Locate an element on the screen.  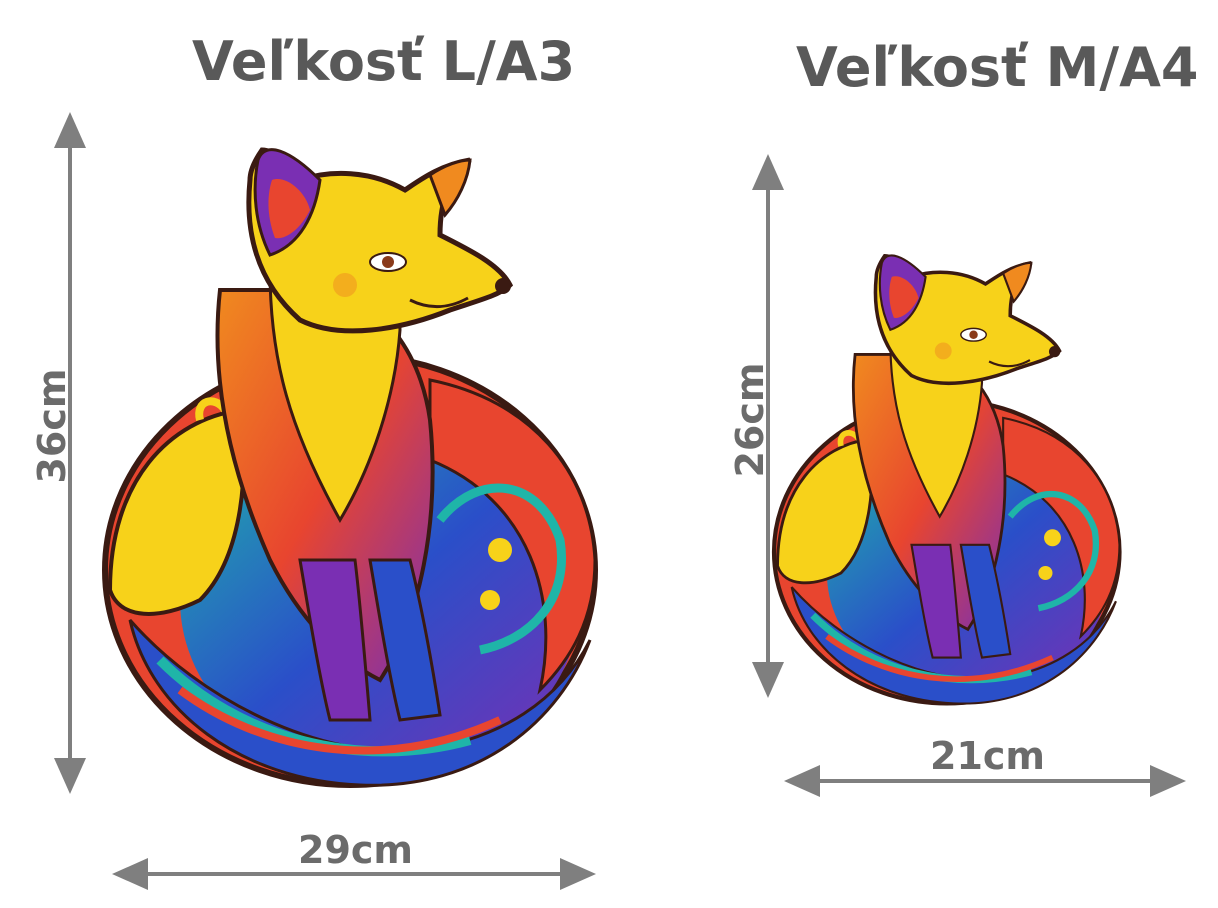
large-height-label: 36cm is located at coordinates (52, 426).